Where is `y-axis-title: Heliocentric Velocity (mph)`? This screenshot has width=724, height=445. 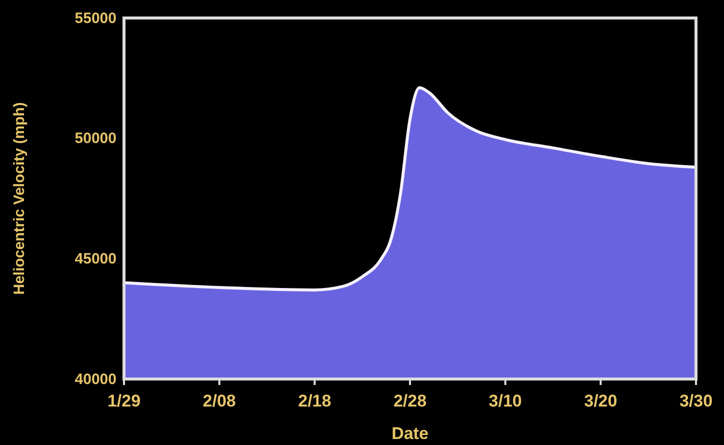 y-axis-title: Heliocentric Velocity (mph) is located at coordinates (19, 198).